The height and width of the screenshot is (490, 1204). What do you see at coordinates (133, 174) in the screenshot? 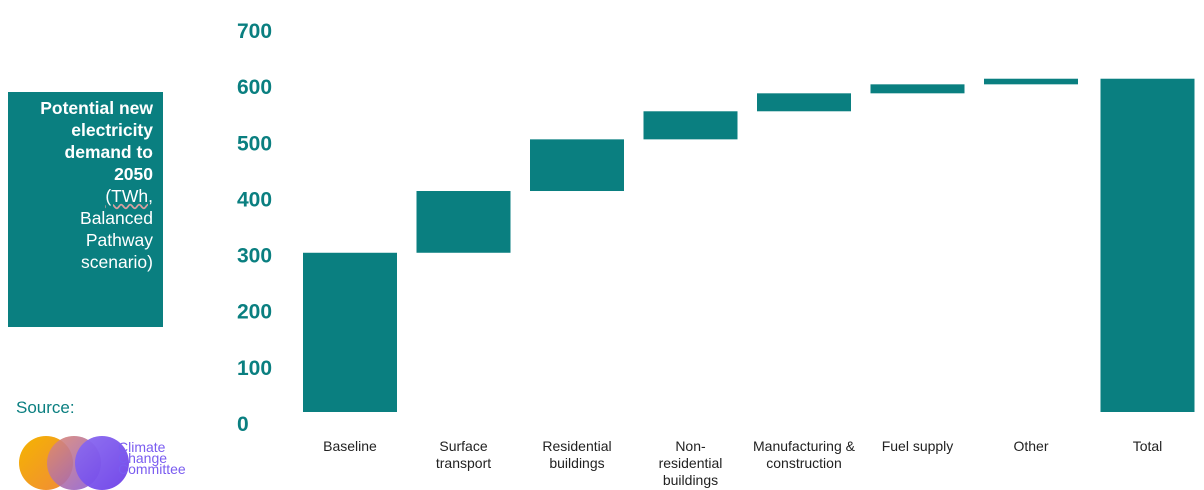
I see `title-line: 2050` at bounding box center [133, 174].